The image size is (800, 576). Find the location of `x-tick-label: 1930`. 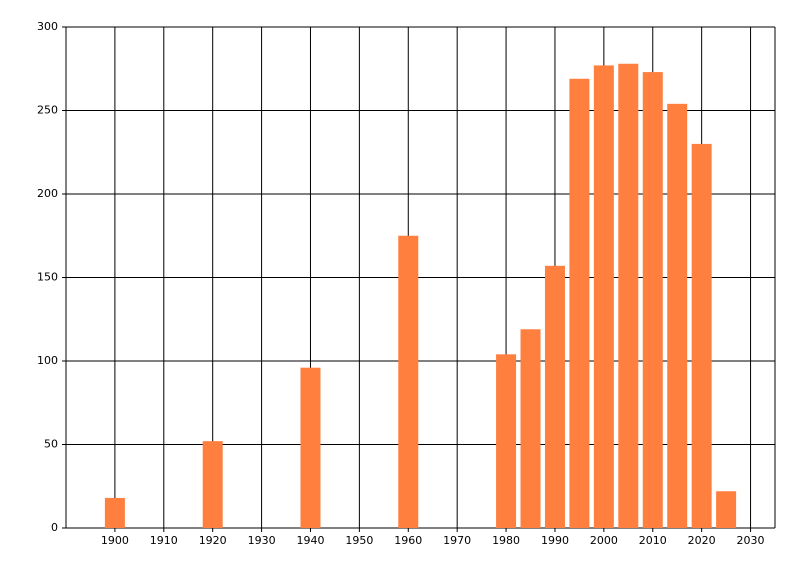

x-tick-label: 1930 is located at coordinates (262, 540).